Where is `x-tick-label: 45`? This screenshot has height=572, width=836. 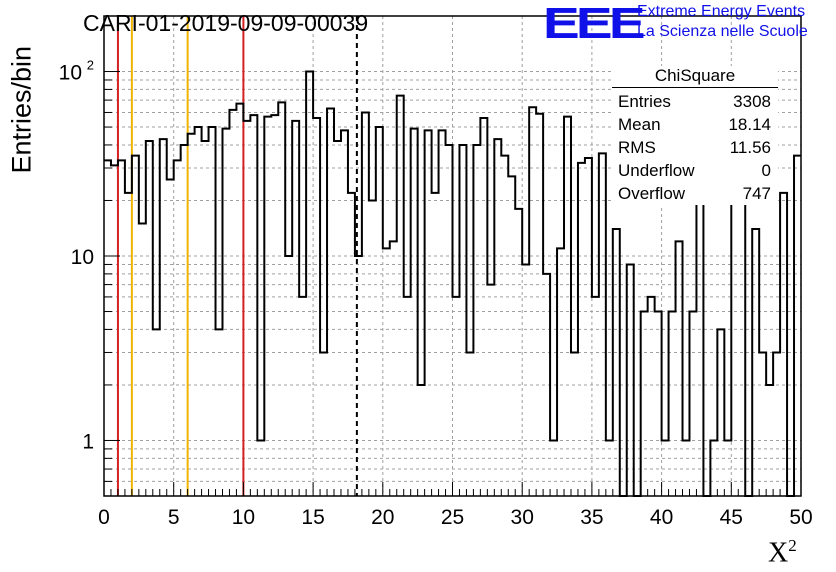
x-tick-label: 45 is located at coordinates (731, 517).